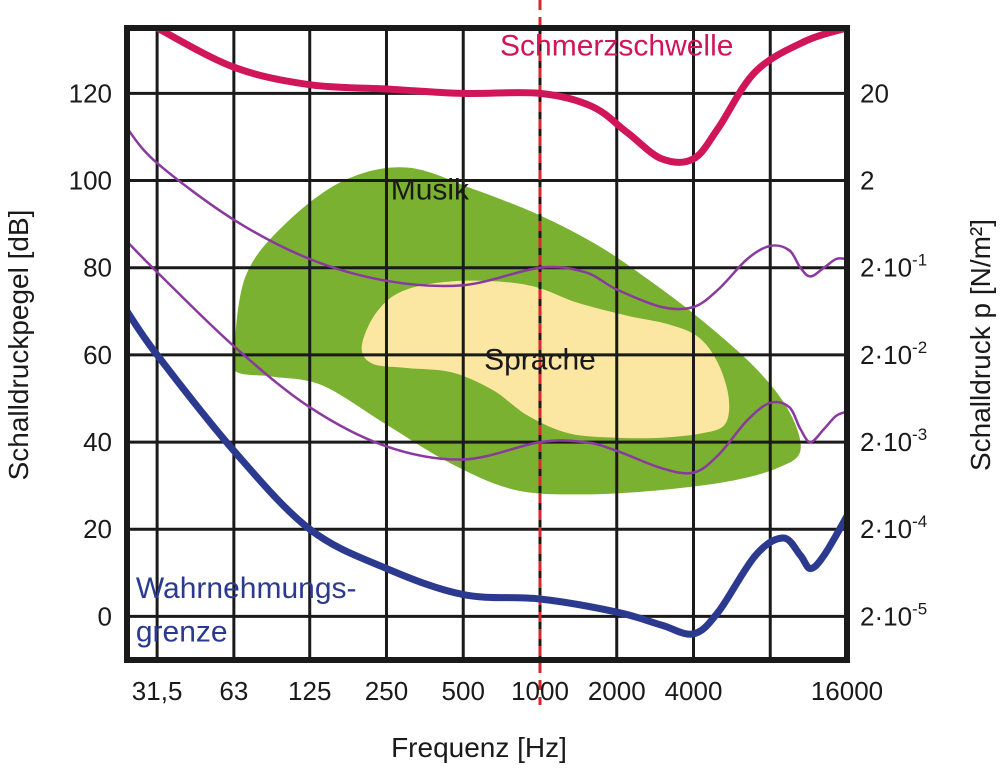  I want to click on y-tick-label: 0, so click(105, 616).